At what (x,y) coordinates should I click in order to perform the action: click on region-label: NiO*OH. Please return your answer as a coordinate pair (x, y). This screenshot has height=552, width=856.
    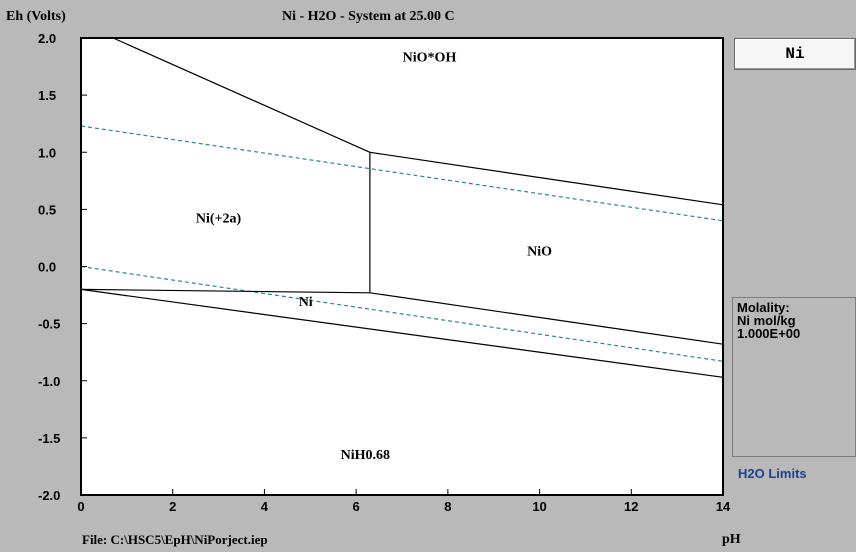
    Looking at the image, I should click on (430, 57).